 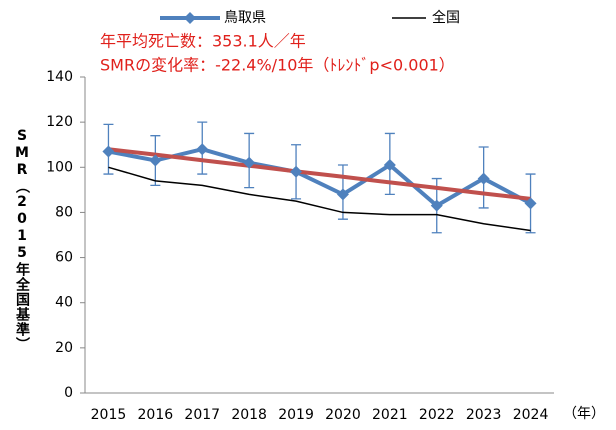 What do you see at coordinates (277, 65) in the screenshot?
I see `annotation: SMRの変化率：-22.4%/10年（ﾄﾚﾝﾄﾞp<0.001）` at bounding box center [277, 65].